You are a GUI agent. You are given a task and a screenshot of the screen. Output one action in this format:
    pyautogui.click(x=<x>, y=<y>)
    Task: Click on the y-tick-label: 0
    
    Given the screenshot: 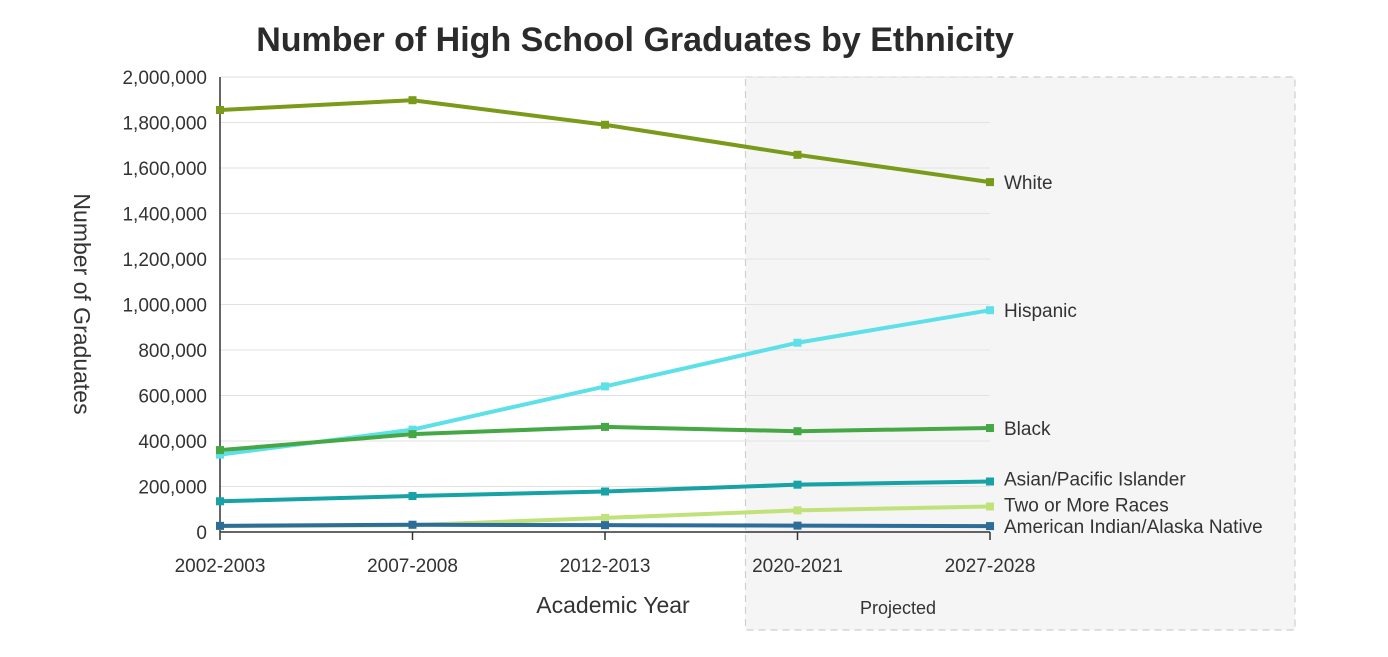 What is the action you would take?
    pyautogui.click(x=201, y=533)
    